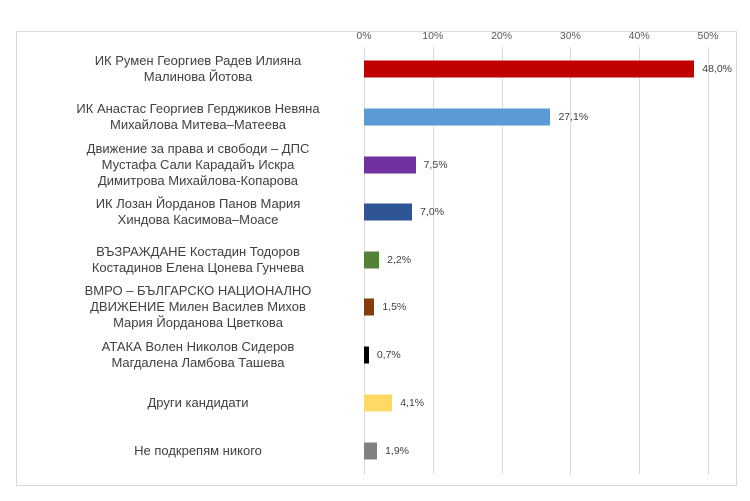 Image resolution: width=750 pixels, height=501 pixels. I want to click on x-tick-label: 50%, so click(708, 36).